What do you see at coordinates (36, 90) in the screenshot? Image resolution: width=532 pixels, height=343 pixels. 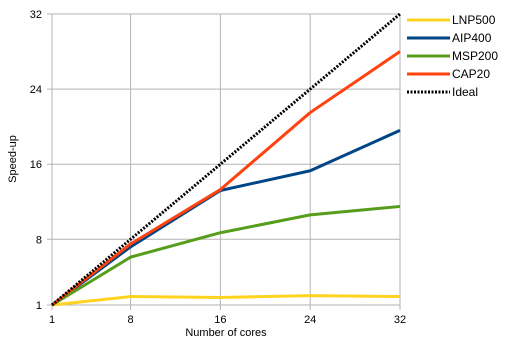 I see `y-tick-label-3: 24` at bounding box center [36, 90].